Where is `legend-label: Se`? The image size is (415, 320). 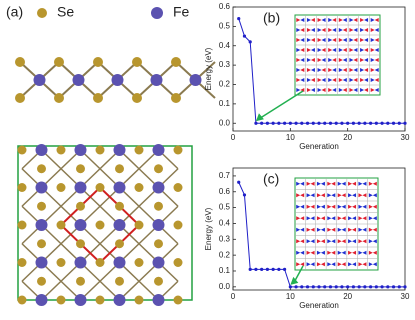 legend-label: Se is located at coordinates (65, 12).